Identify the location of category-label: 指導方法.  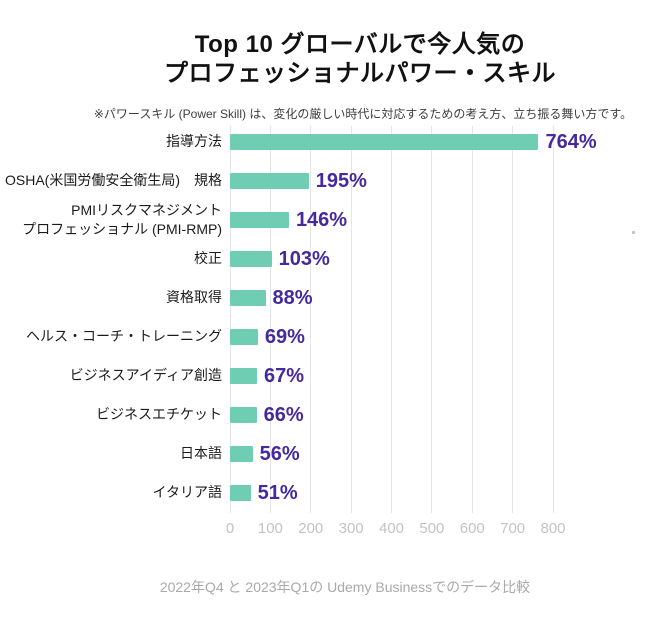
(194, 141).